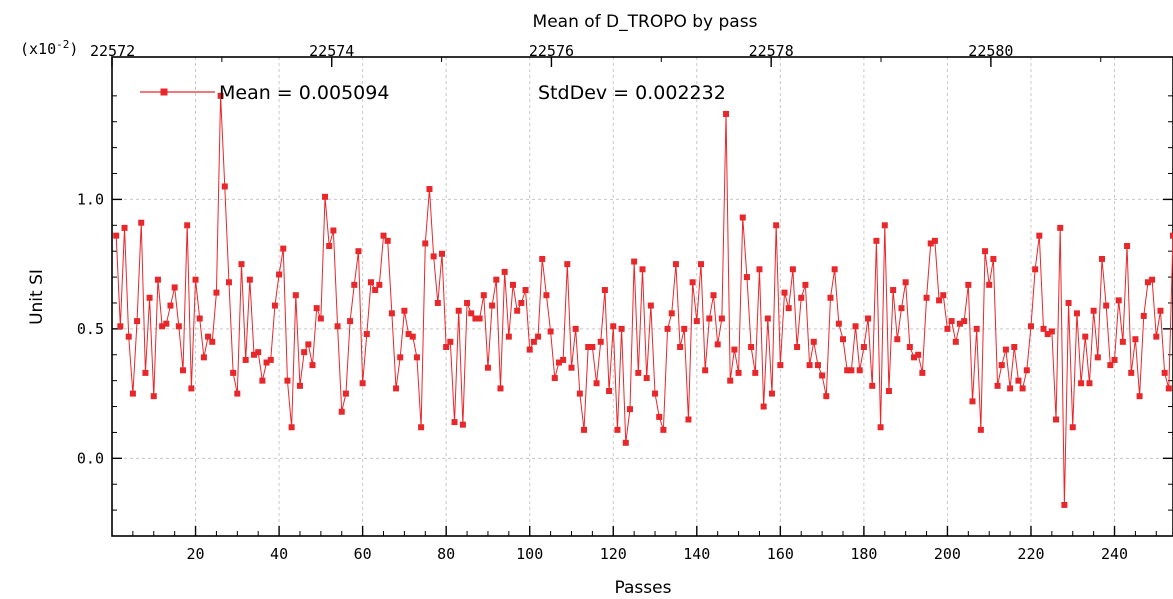 The height and width of the screenshot is (599, 1173). Describe the element at coordinates (37, 297) in the screenshot. I see `y-axis-label: Unit SI` at that location.